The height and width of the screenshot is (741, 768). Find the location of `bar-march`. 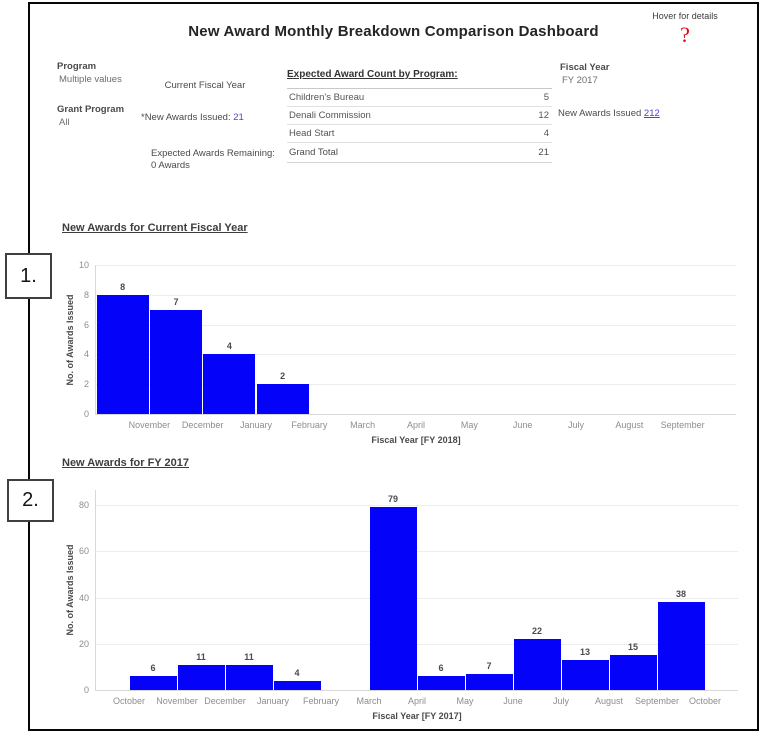

bar-march is located at coordinates (393, 598).